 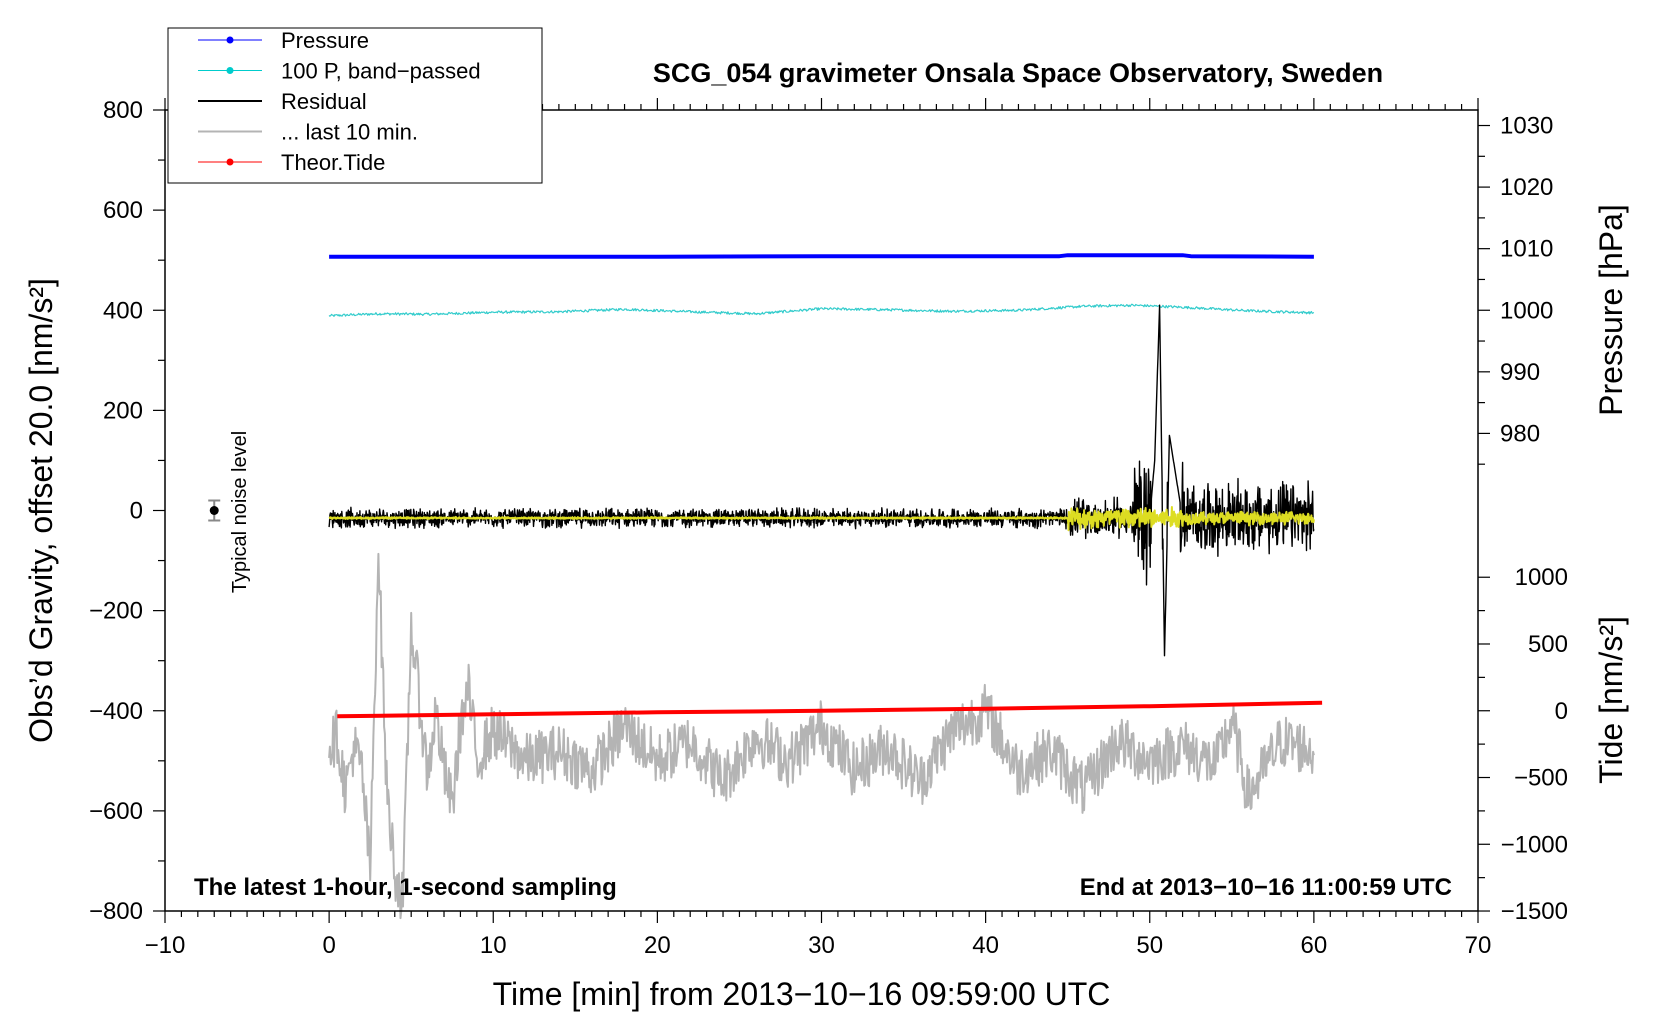 I want to click on pressure-axis-title: Pressure [hPa], so click(x=1611, y=310).